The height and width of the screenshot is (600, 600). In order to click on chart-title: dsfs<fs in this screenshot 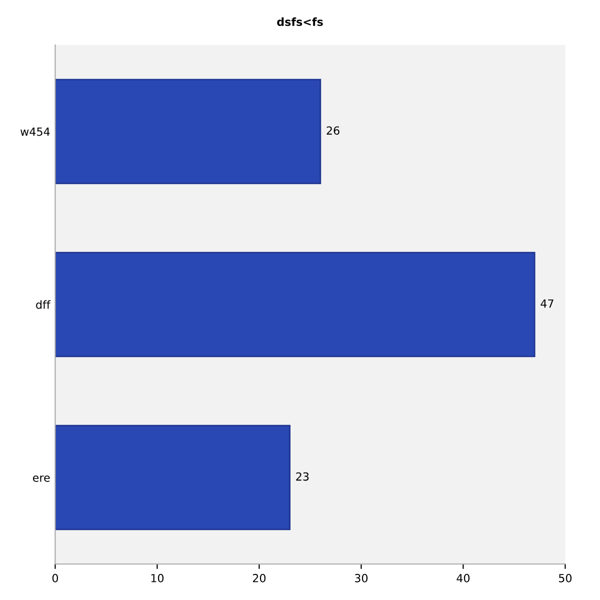, I will do `click(300, 21)`.